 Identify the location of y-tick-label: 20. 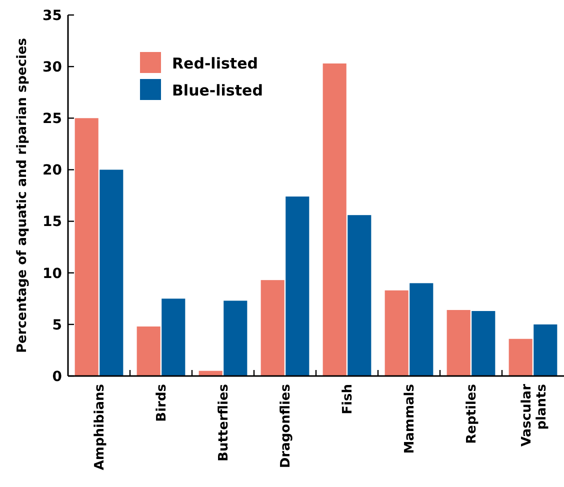
(52, 170).